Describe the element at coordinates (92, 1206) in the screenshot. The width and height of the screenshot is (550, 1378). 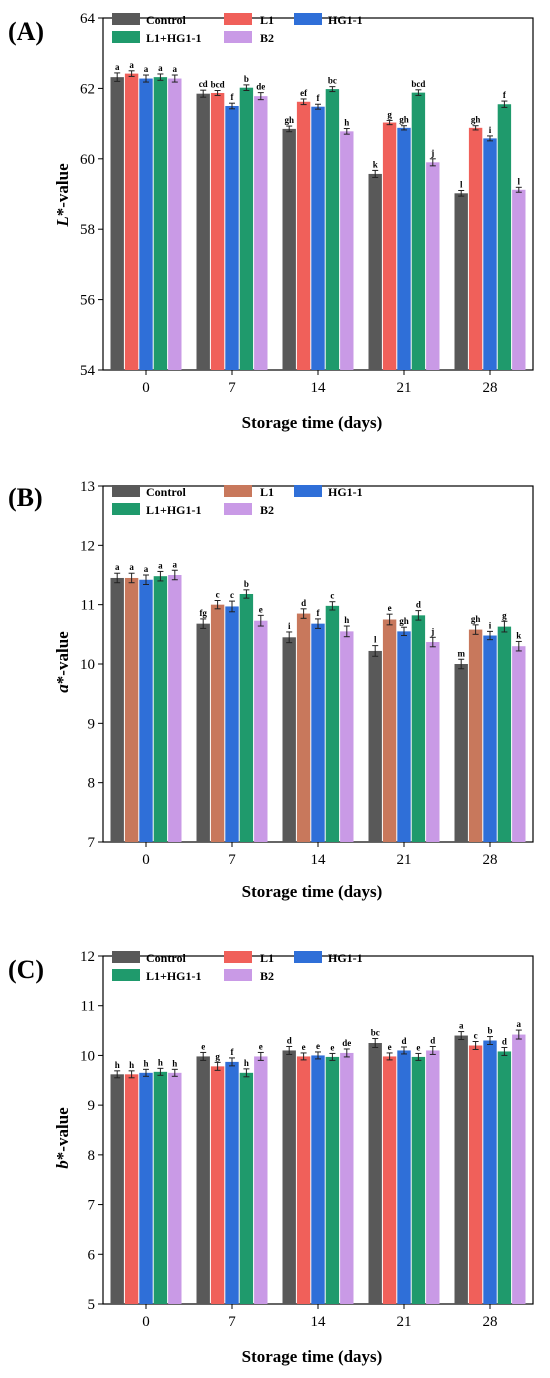
I see `panel-c-y-tick-label: 7` at that location.